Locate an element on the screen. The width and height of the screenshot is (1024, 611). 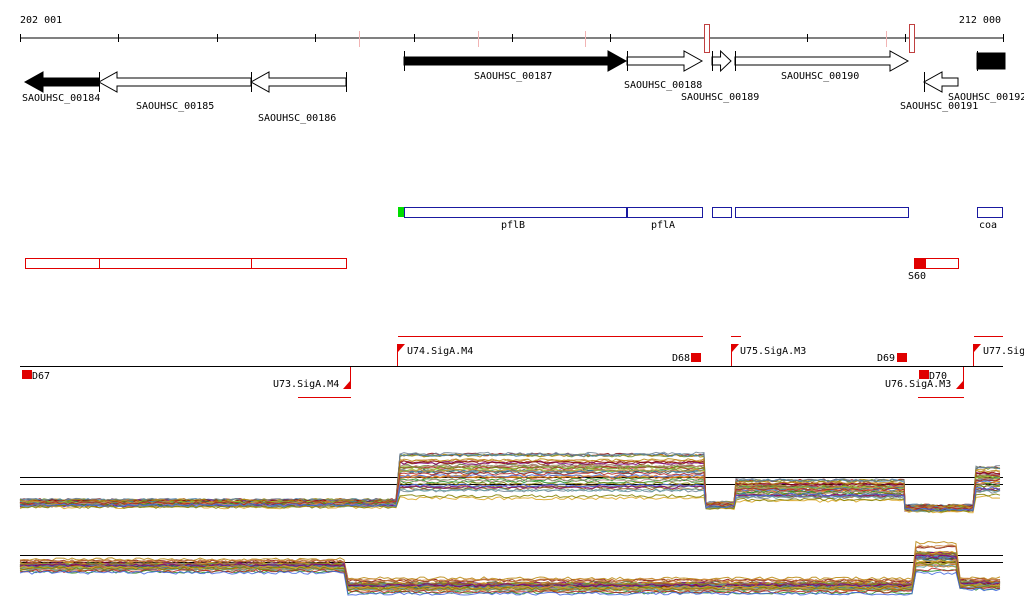
gene-label: SAOUHSC_00185 is located at coordinates (175, 106).